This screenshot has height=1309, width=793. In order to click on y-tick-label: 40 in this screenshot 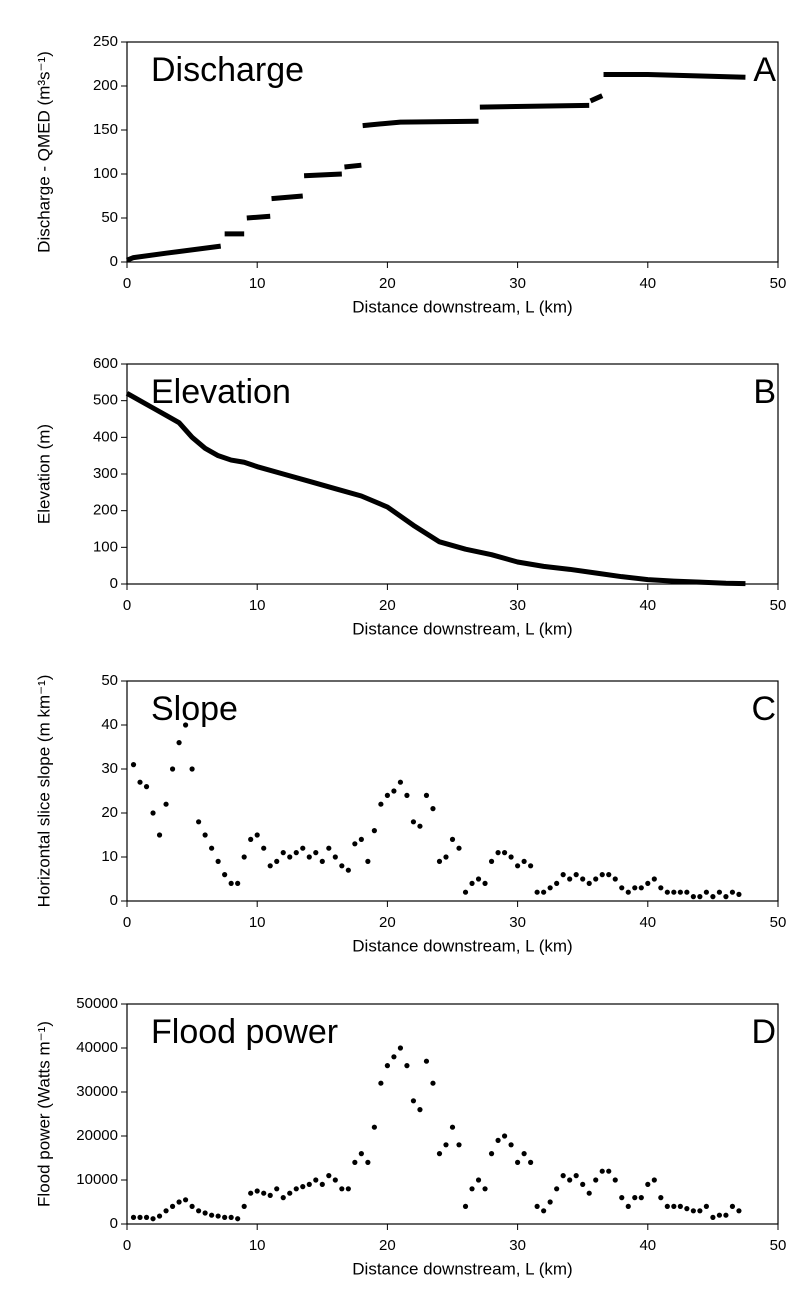, I will do `click(109, 724)`.